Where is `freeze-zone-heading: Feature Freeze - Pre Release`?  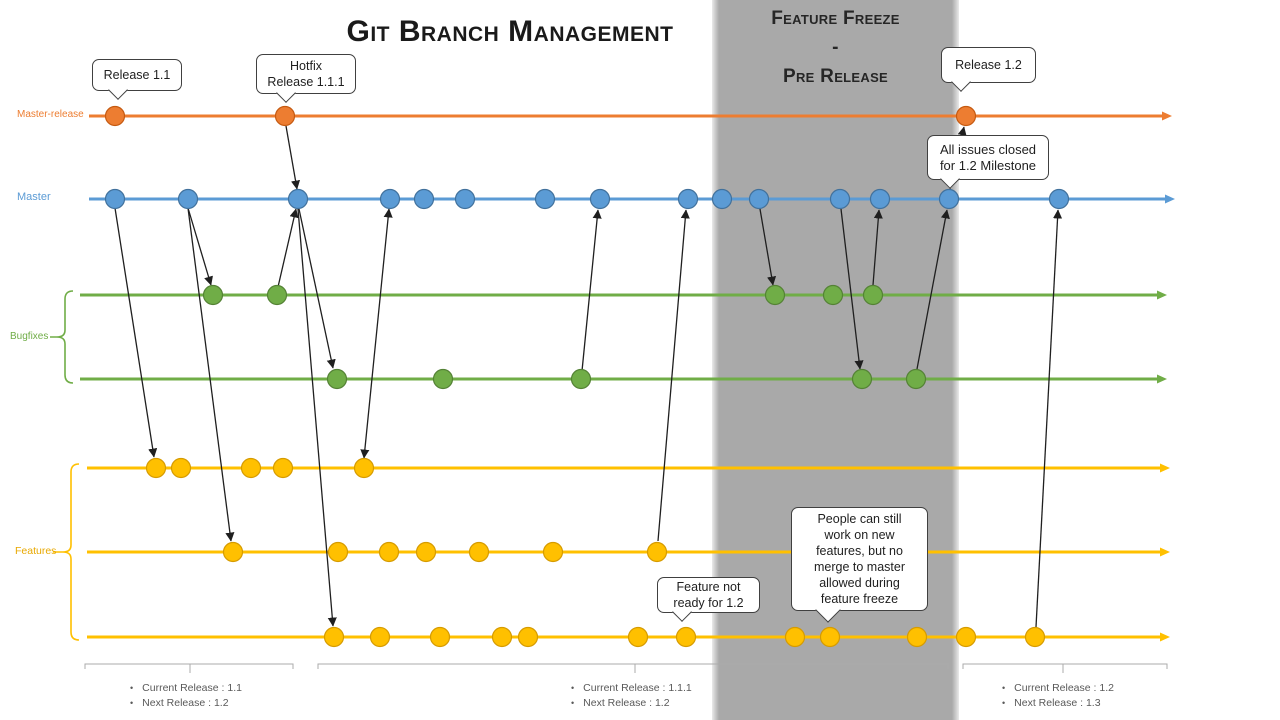 freeze-zone-heading: Feature Freeze - Pre Release is located at coordinates (835, 47).